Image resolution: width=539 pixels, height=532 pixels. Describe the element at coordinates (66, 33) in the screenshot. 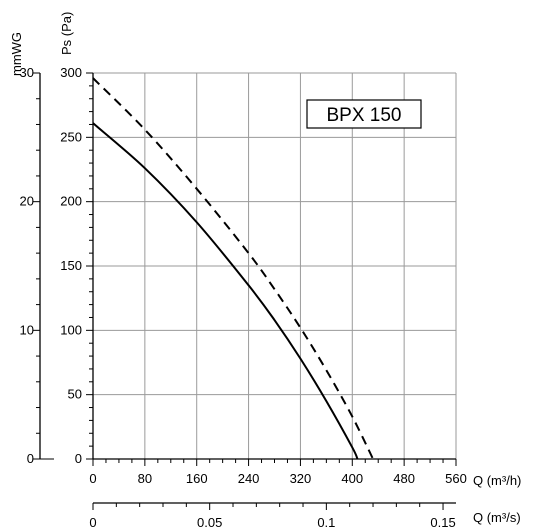

I see `y-axis-label-pa: Ps (Pa)` at that location.